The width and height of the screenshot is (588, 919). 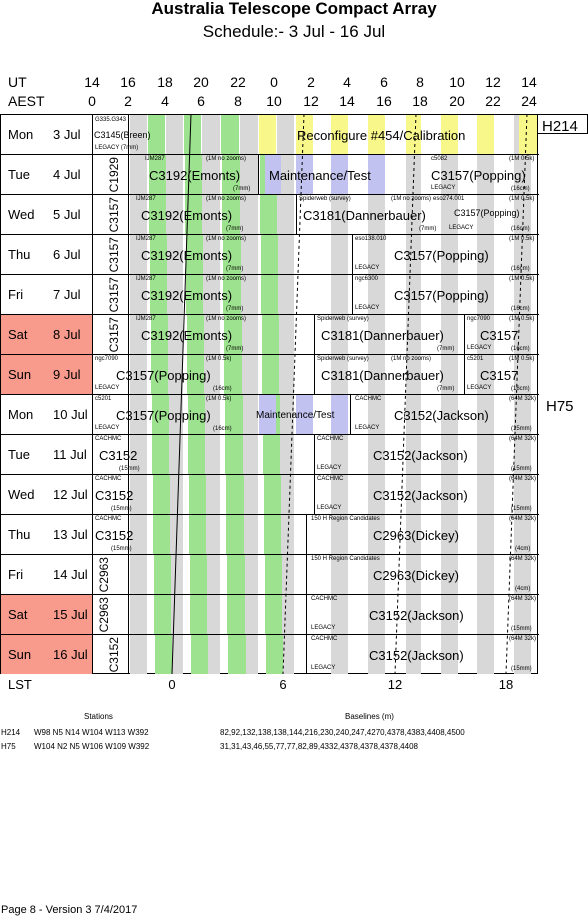 I want to click on ut-tick: 20, so click(x=201, y=82).